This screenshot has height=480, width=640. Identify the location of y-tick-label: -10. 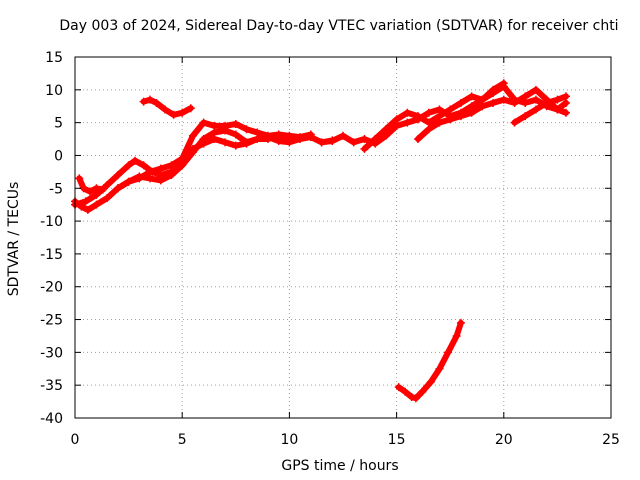
(51, 222).